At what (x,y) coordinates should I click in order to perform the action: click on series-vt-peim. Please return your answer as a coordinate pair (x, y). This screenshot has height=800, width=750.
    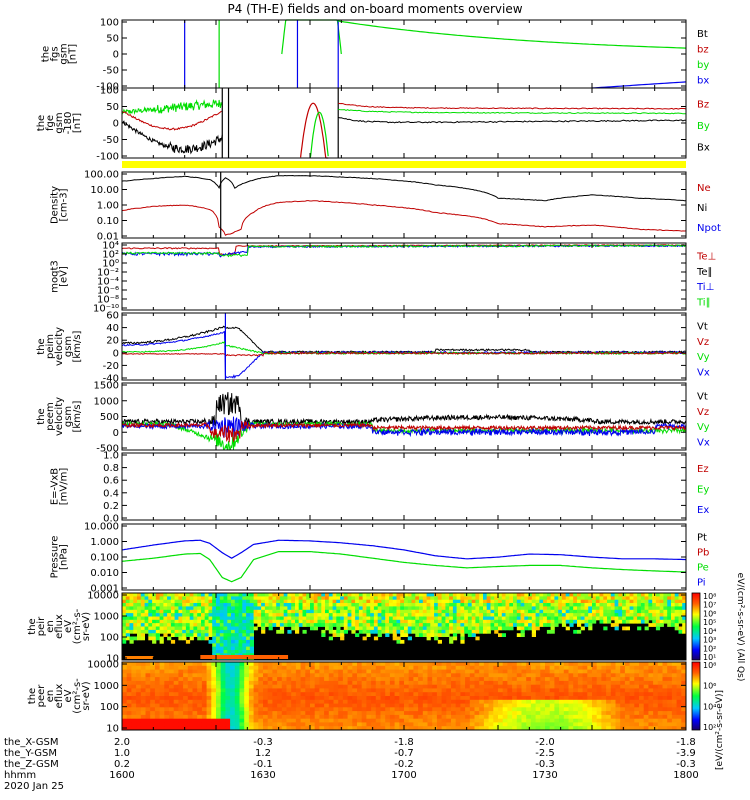
    Looking at the image, I should click on (403, 339).